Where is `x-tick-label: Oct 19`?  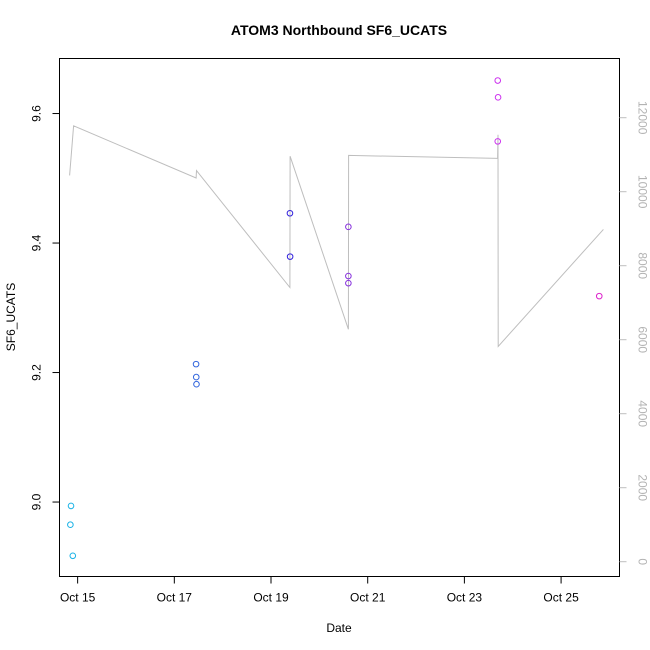 x-tick-label: Oct 19 is located at coordinates (271, 598).